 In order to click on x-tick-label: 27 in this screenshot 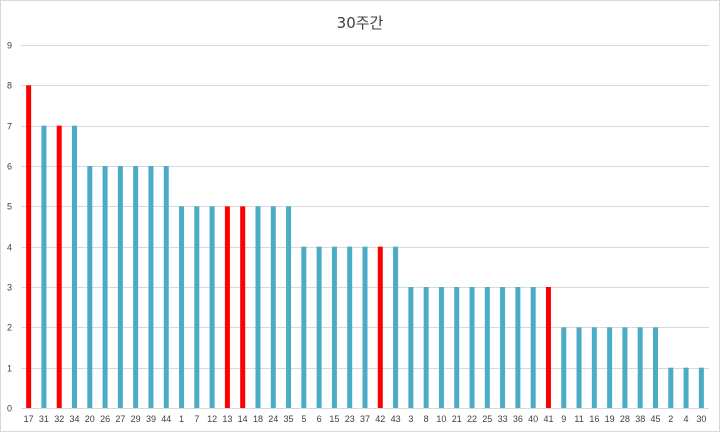, I will do `click(120, 419)`.